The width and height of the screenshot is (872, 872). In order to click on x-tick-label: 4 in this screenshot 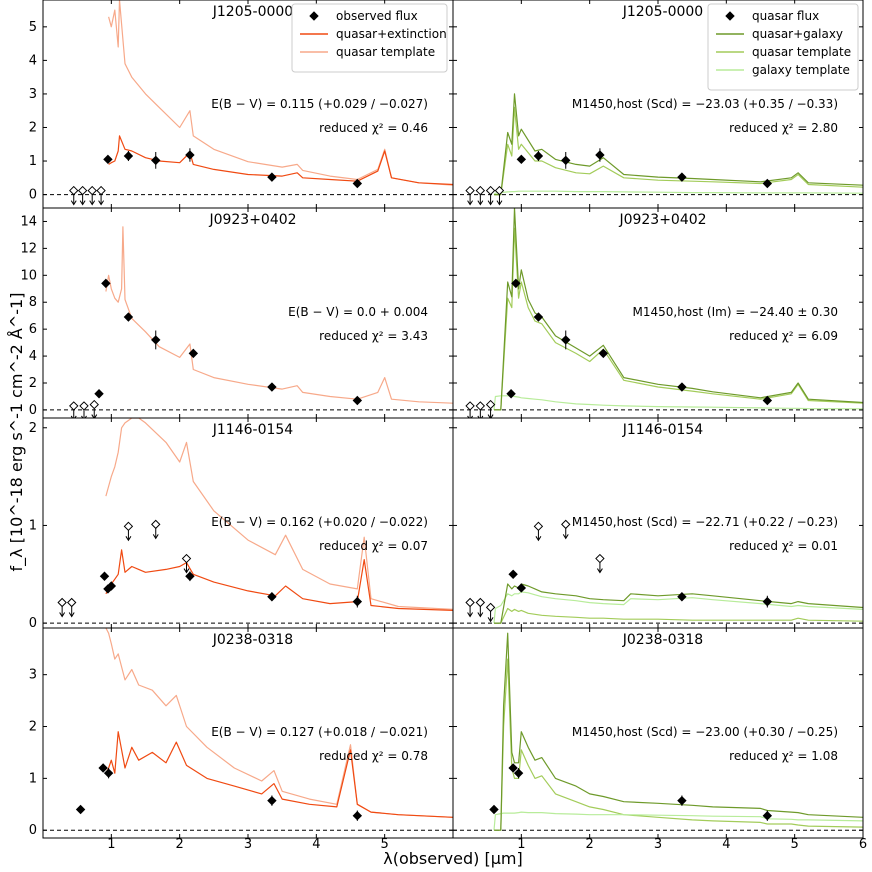, I will do `click(316, 844)`.